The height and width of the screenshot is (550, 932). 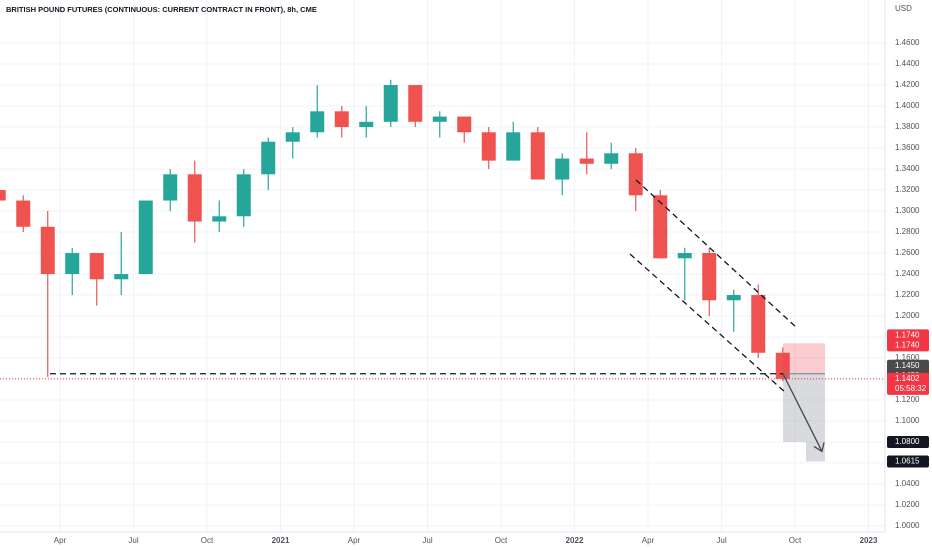 What do you see at coordinates (804, 358) in the screenshot?
I see `target-box` at bounding box center [804, 358].